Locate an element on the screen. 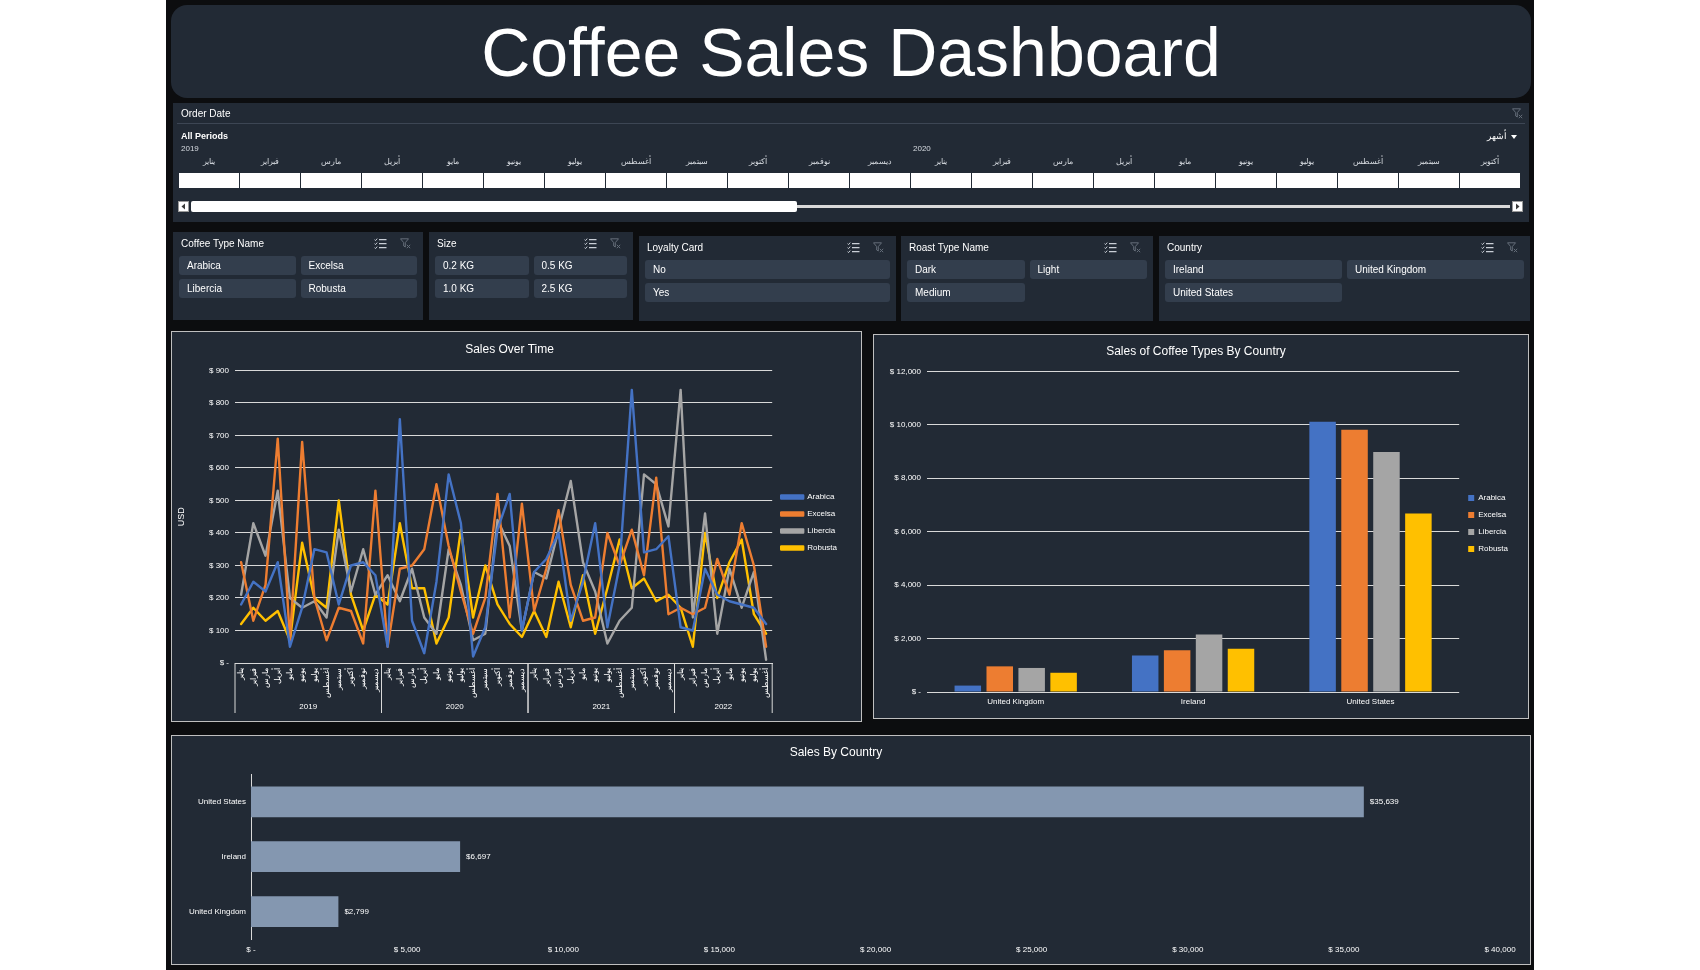  text: 0.2 KG is located at coordinates (459, 265).